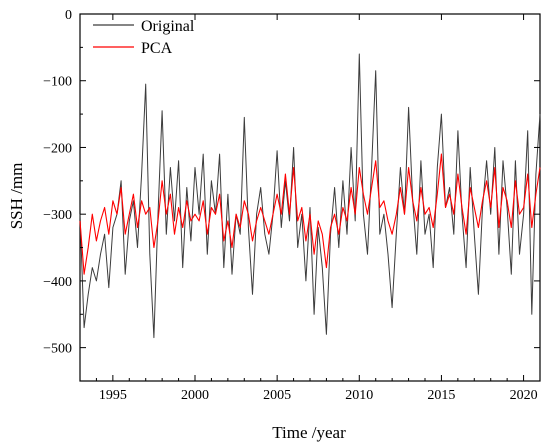  Describe the element at coordinates (309, 432) in the screenshot. I see `x-axis-title: Time /year` at that location.